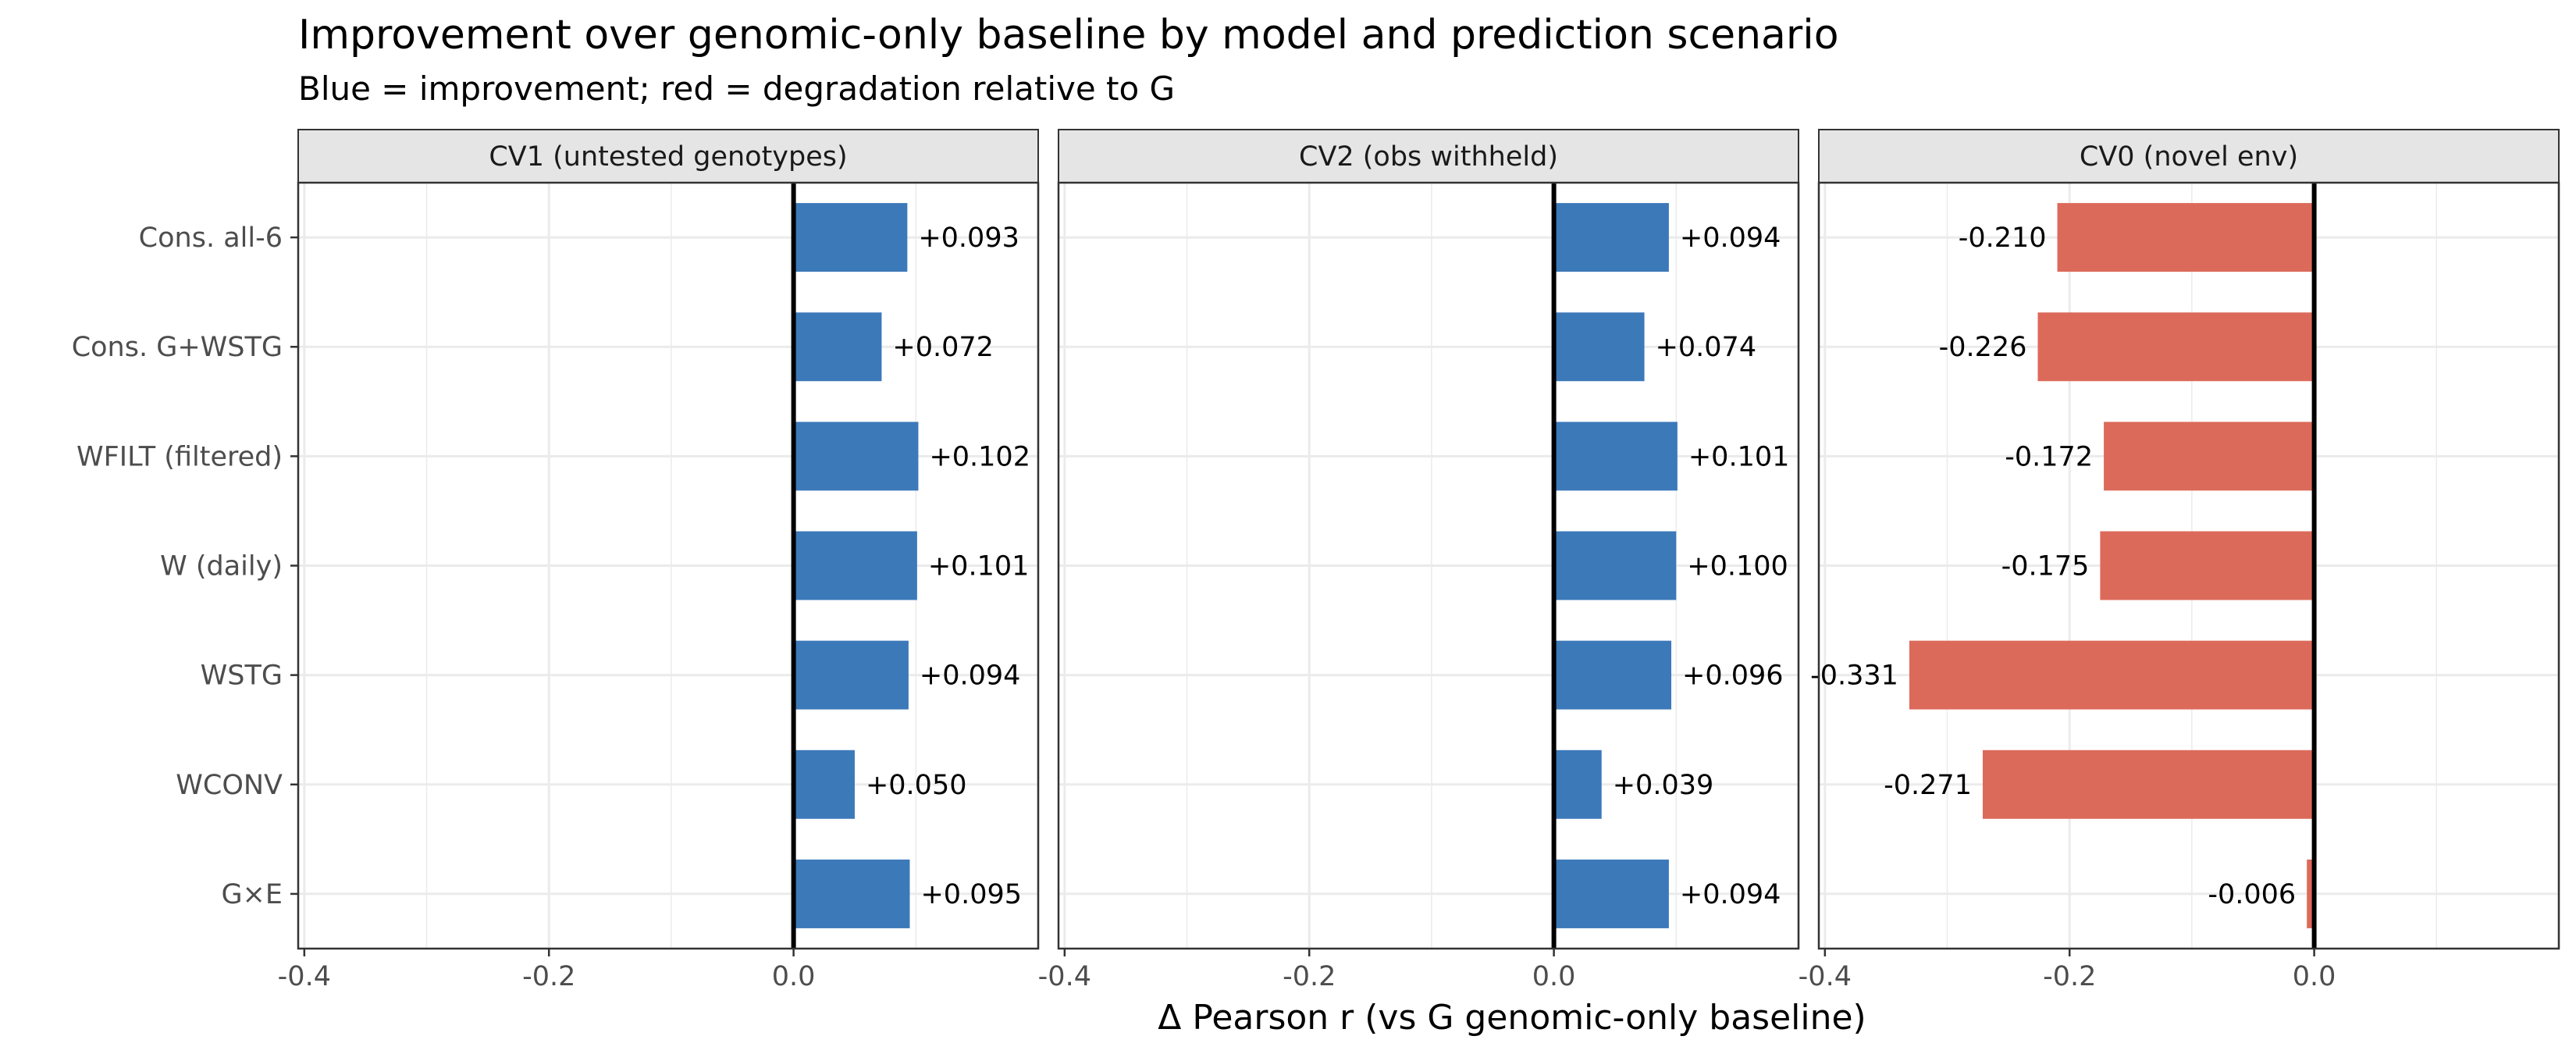 The width and height of the screenshot is (2576, 1054). I want to click on bar-value-label: +0.072, so click(943, 347).